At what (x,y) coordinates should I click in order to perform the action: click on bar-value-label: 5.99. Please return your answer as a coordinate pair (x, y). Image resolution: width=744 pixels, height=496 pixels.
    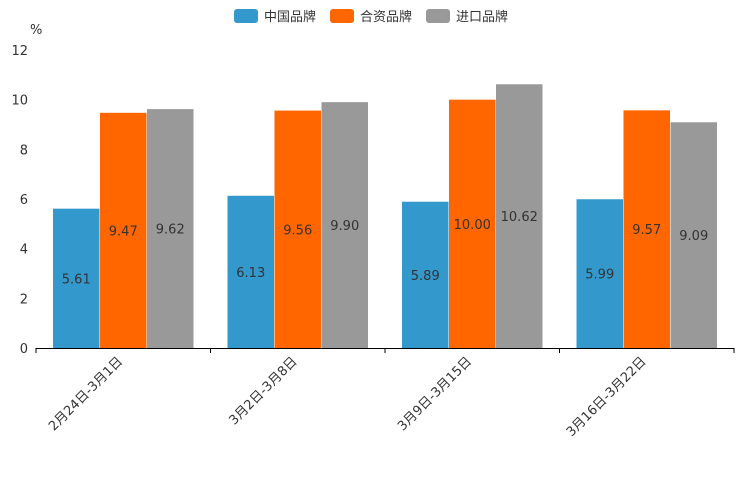
    Looking at the image, I should click on (599, 275).